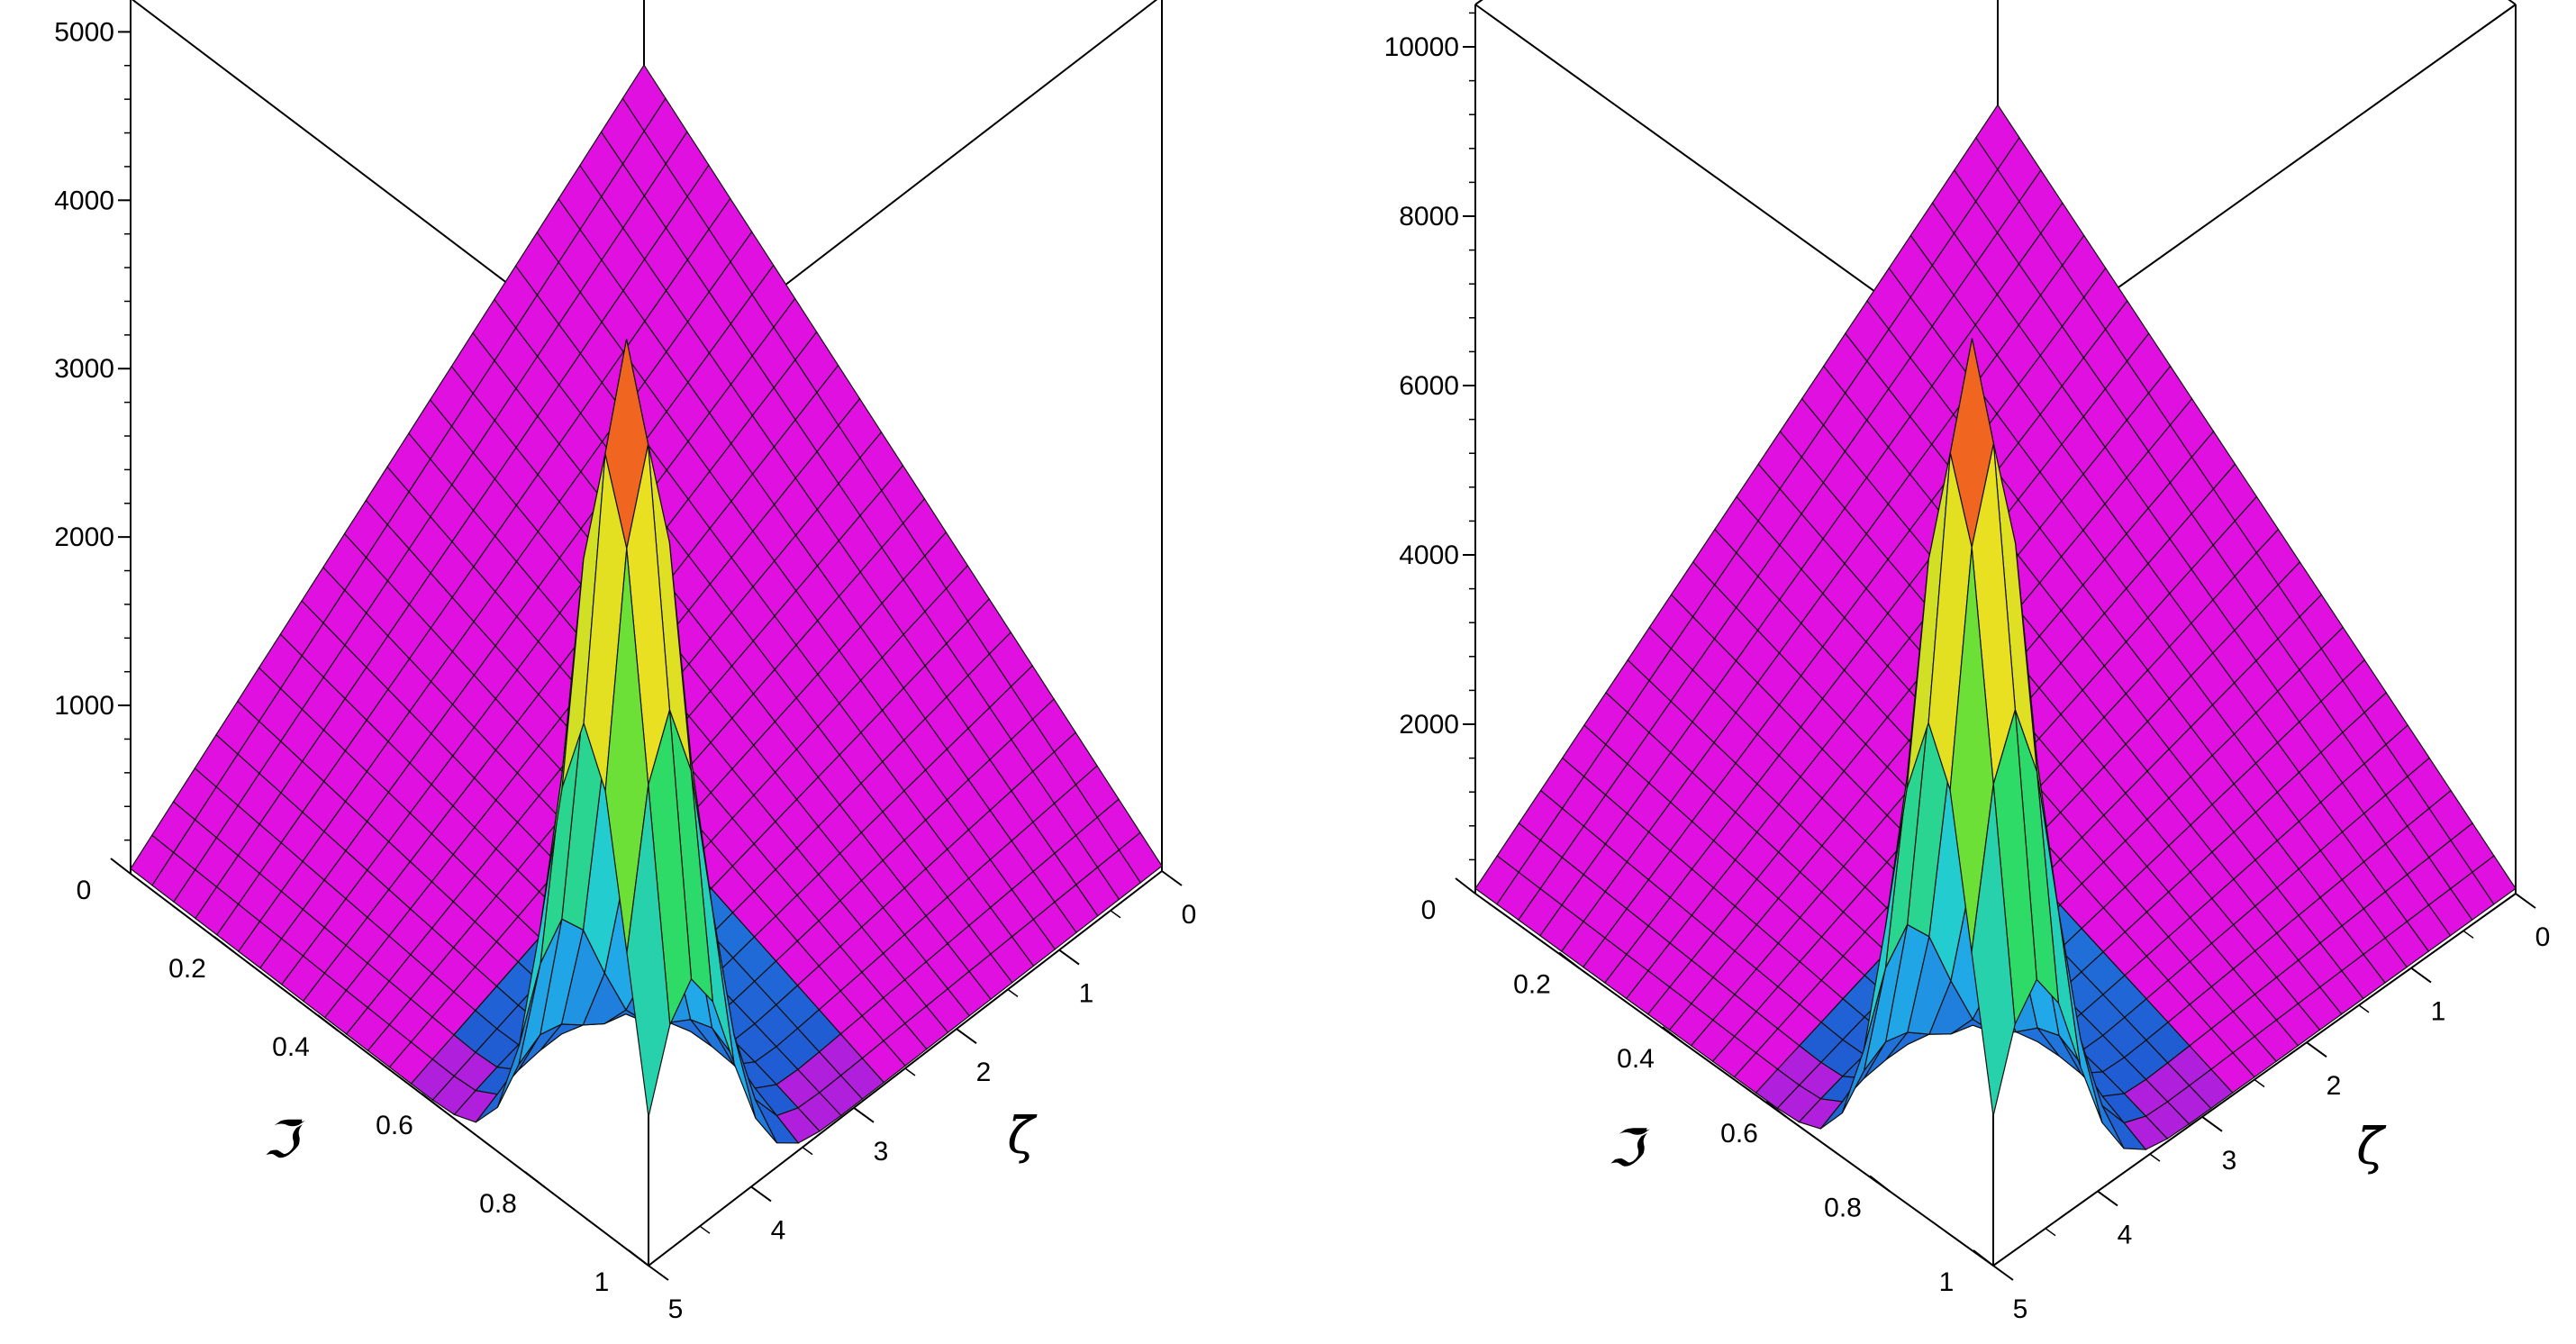  I want to click on z-tick-label: 8000, so click(1429, 217).